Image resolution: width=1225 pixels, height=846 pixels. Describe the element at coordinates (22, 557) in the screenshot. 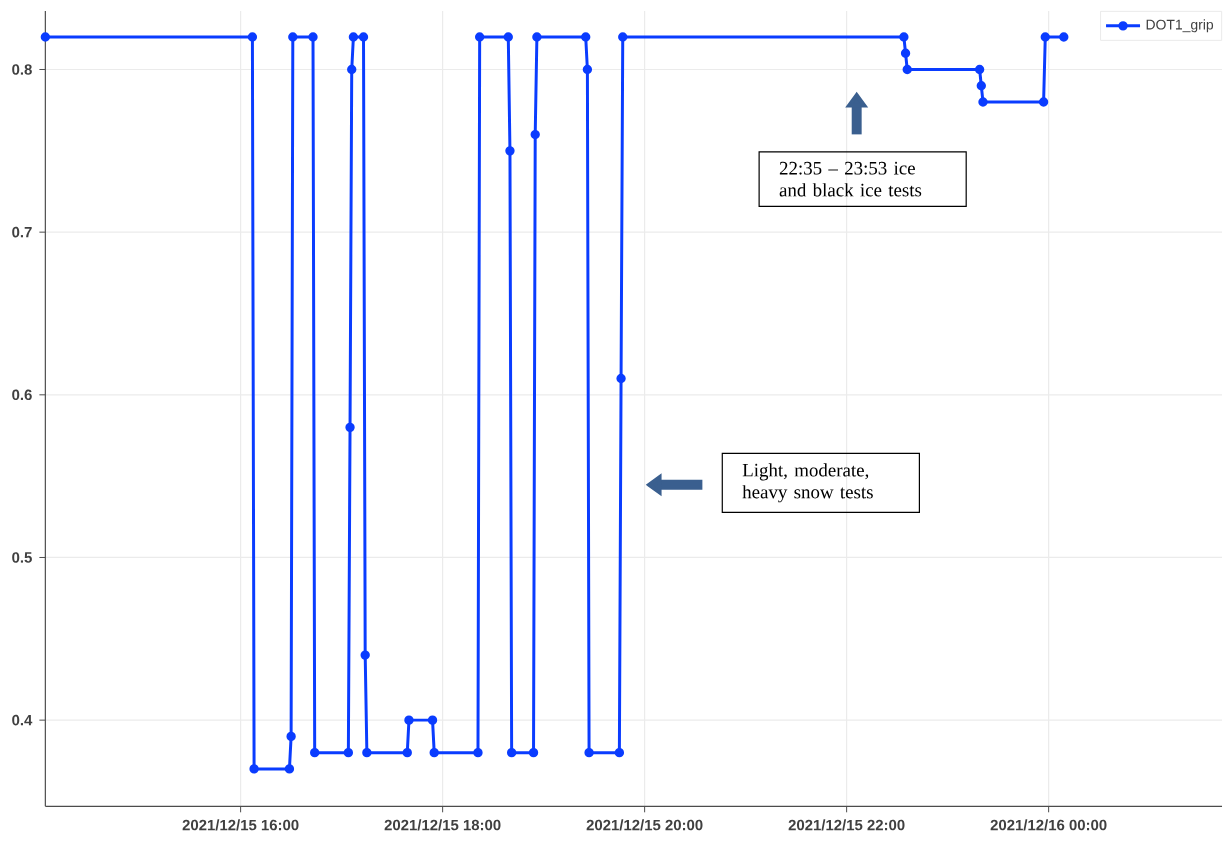

I see `y-tick-label: 0.5` at that location.